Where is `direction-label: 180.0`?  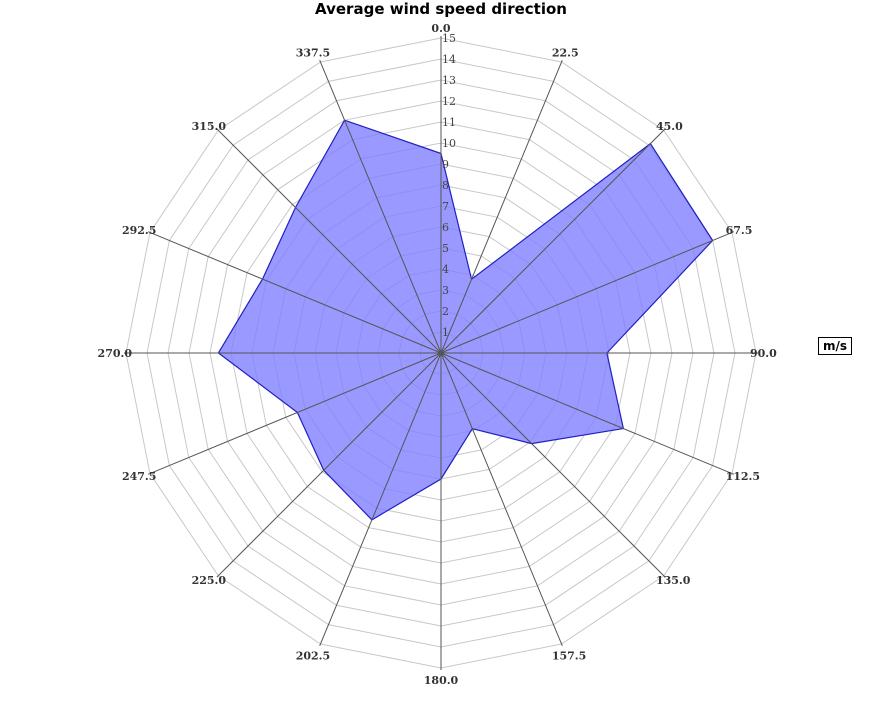
direction-label: 180.0 is located at coordinates (441, 680).